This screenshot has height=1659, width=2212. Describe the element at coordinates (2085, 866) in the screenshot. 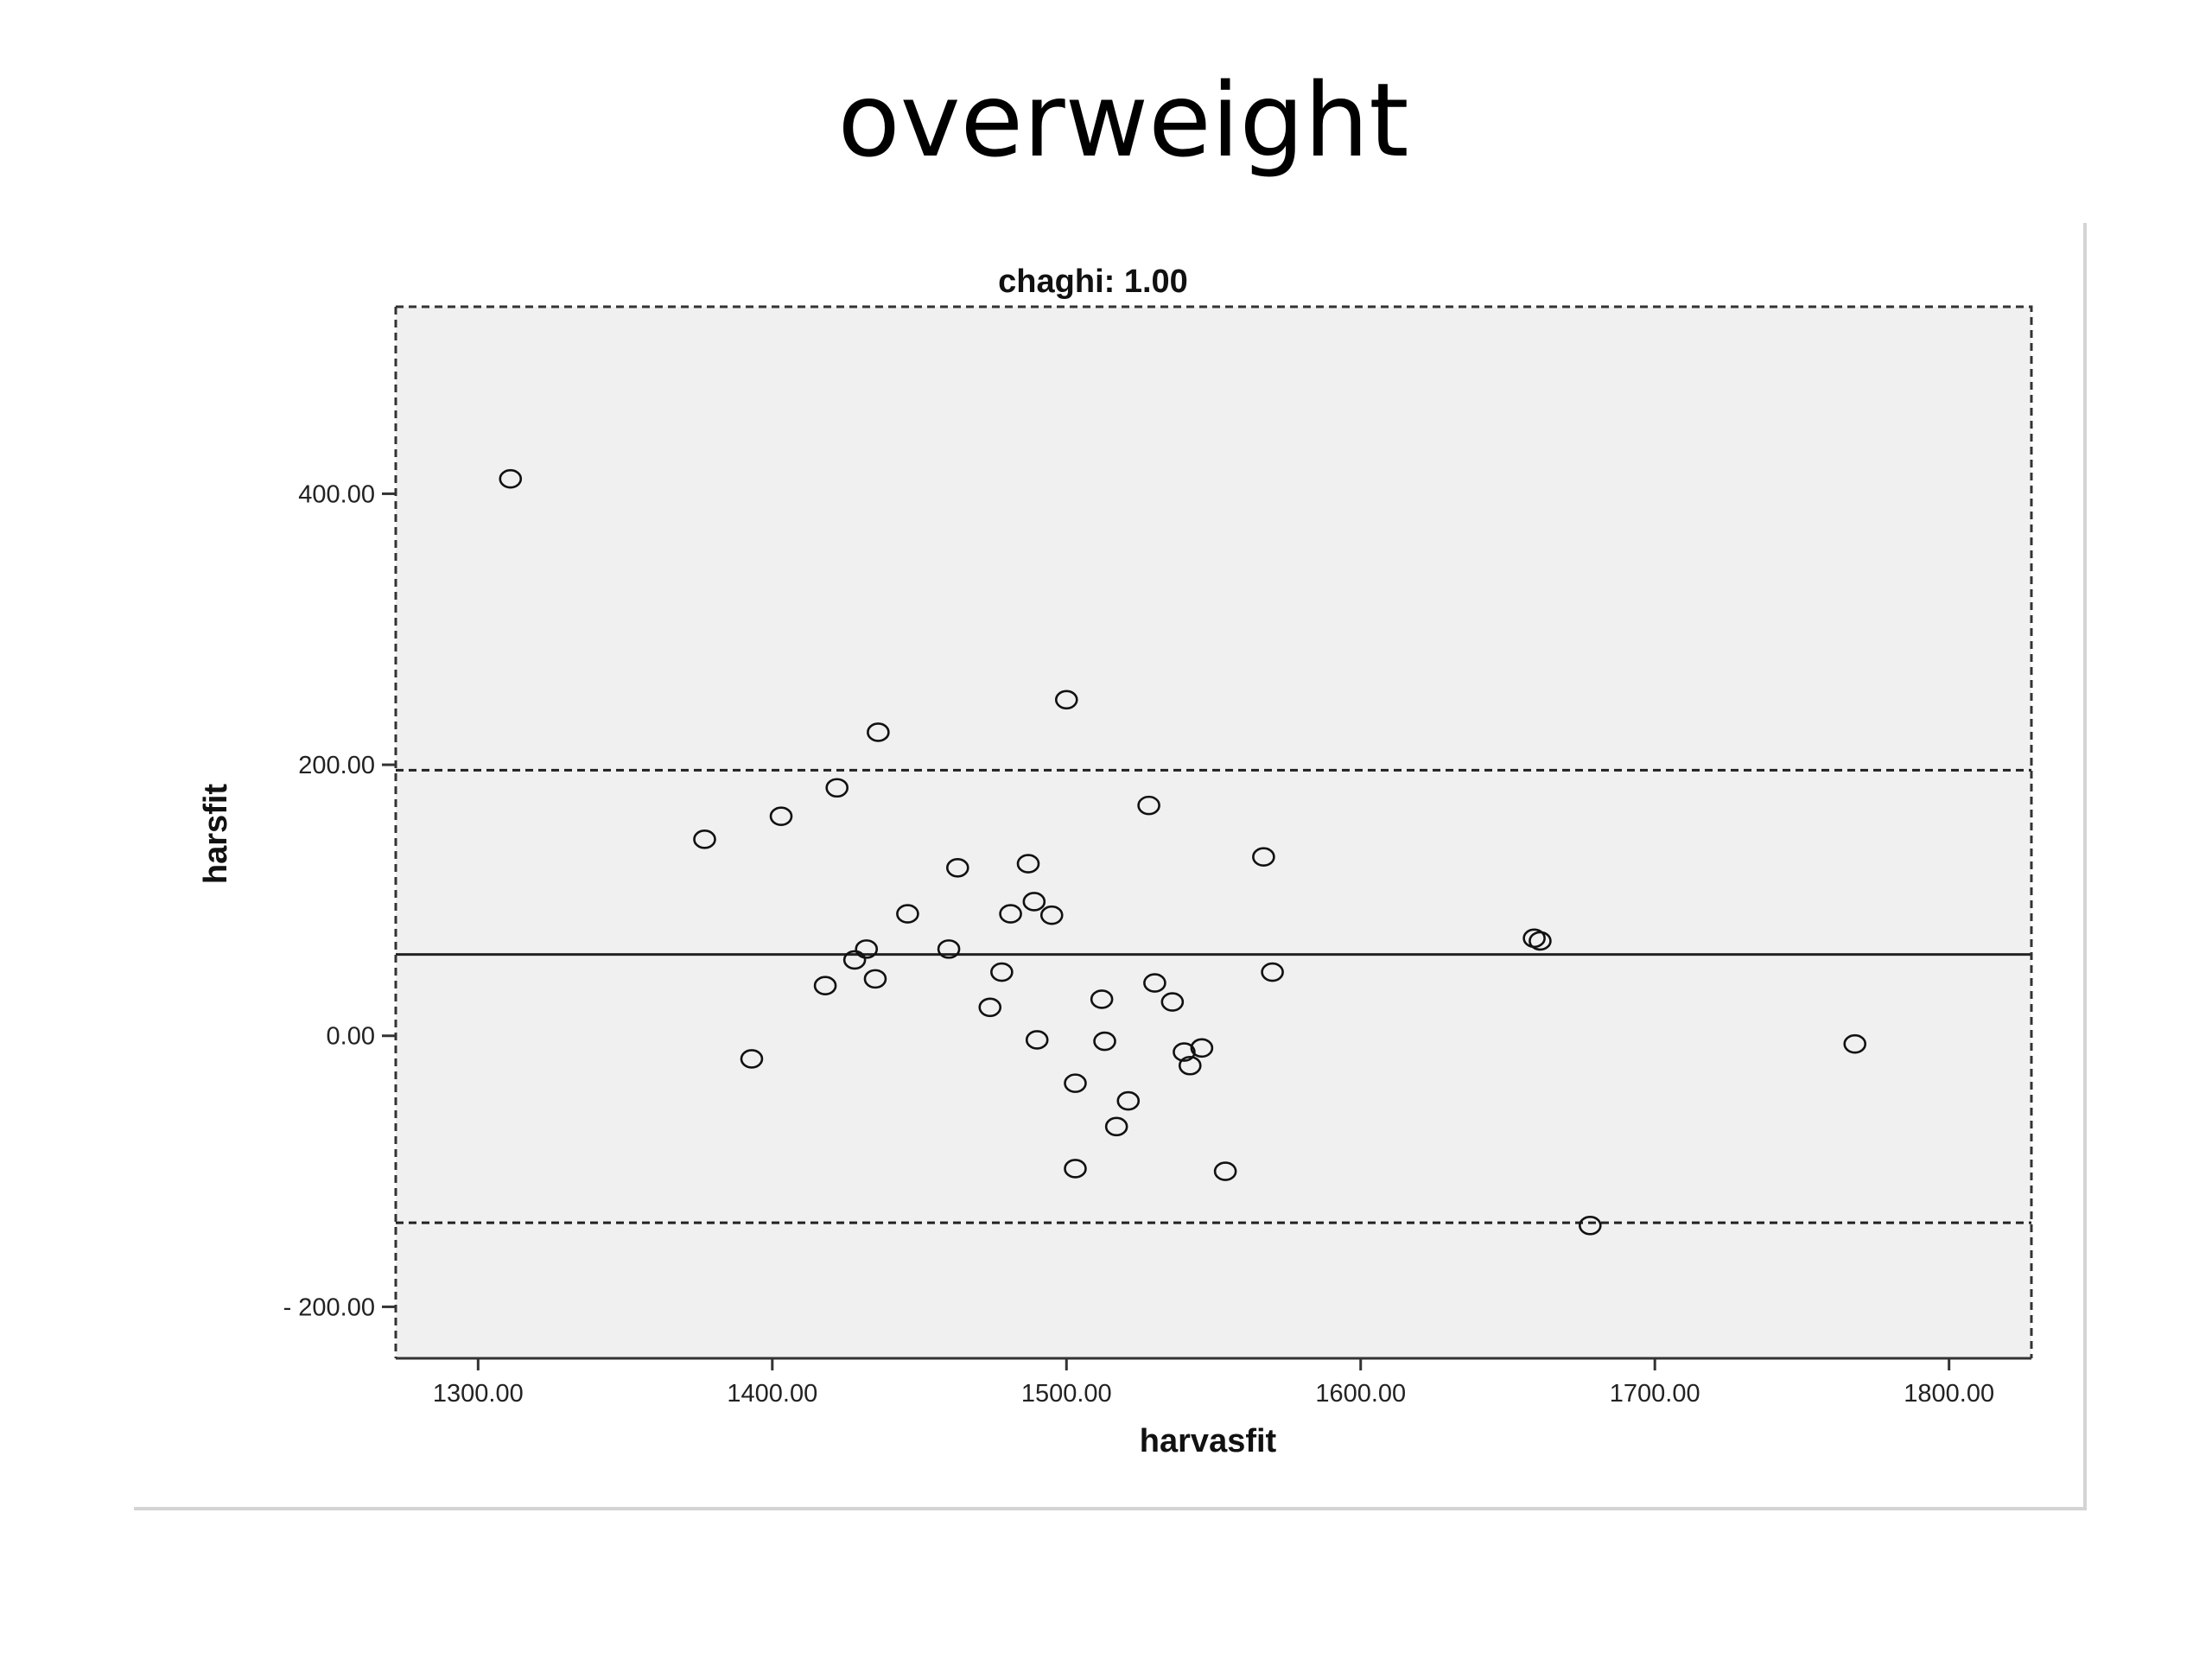

I see `frame-line-right` at that location.